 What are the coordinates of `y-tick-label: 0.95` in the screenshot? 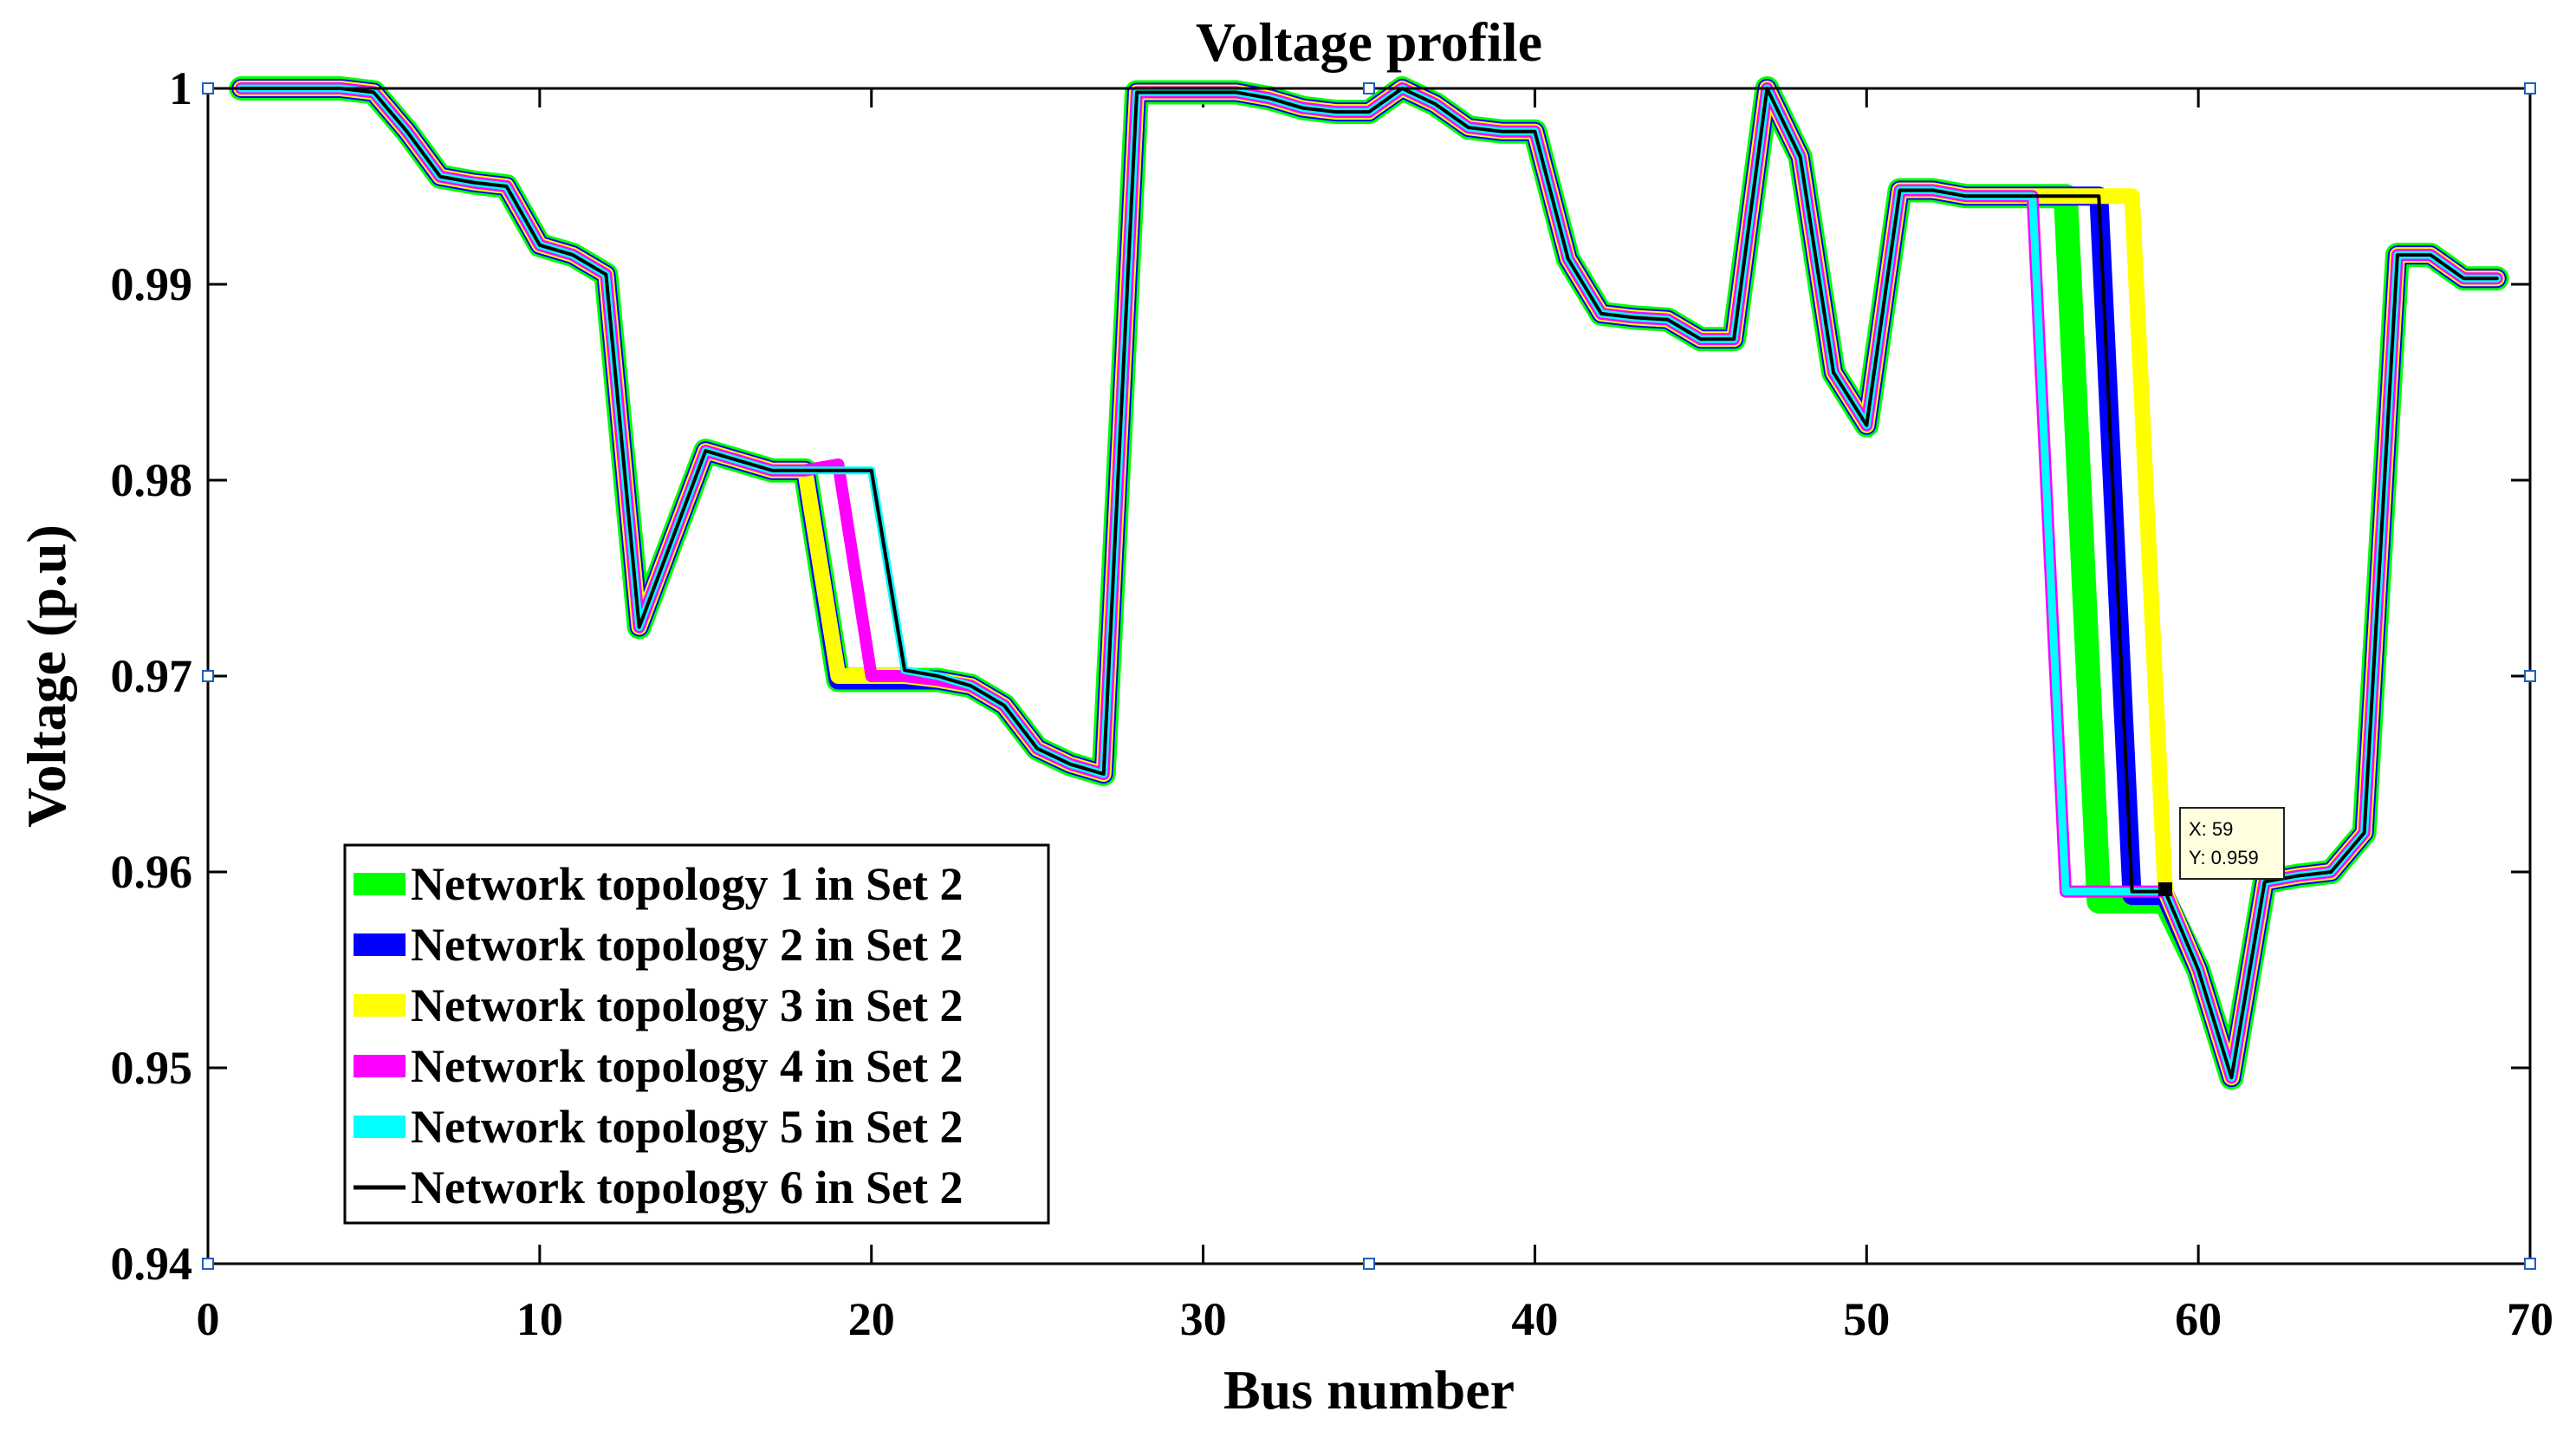 It's located at (152, 1068).